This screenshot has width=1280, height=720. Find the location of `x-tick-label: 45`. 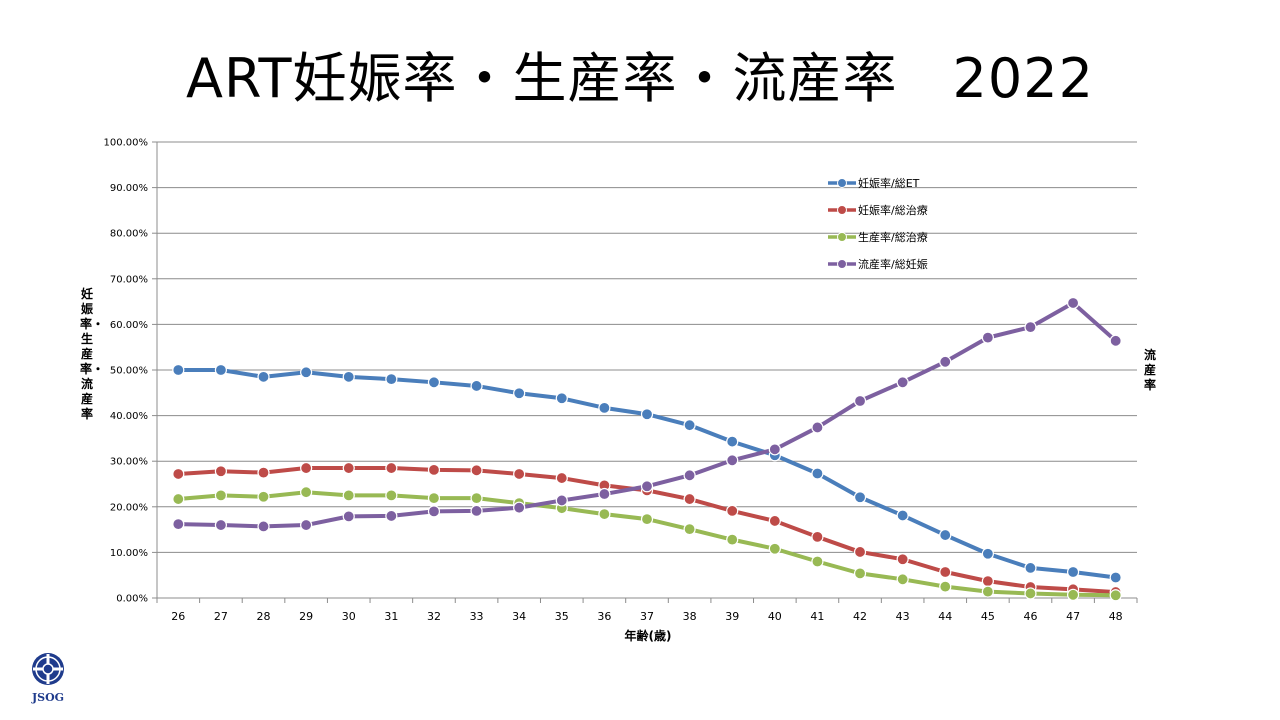

x-tick-label: 45 is located at coordinates (988, 616).